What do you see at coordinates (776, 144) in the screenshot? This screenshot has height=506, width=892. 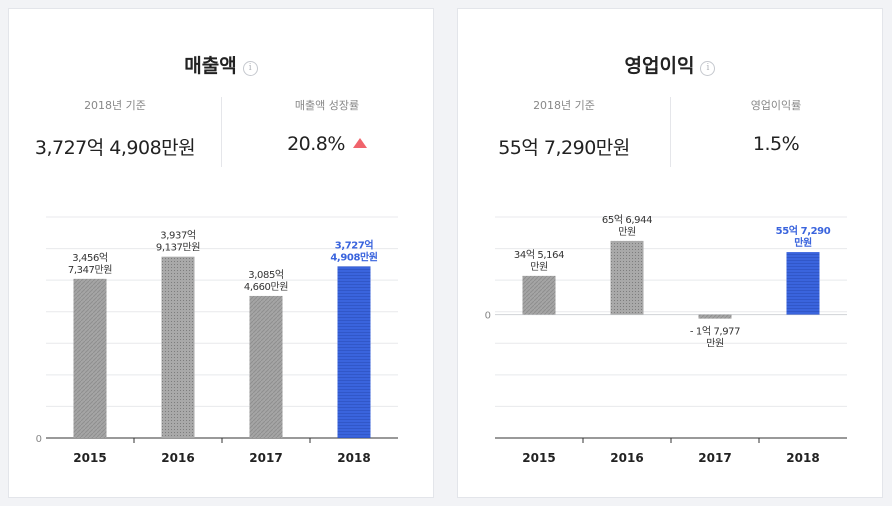 I see `op-margin-value: 1.5%` at bounding box center [776, 144].